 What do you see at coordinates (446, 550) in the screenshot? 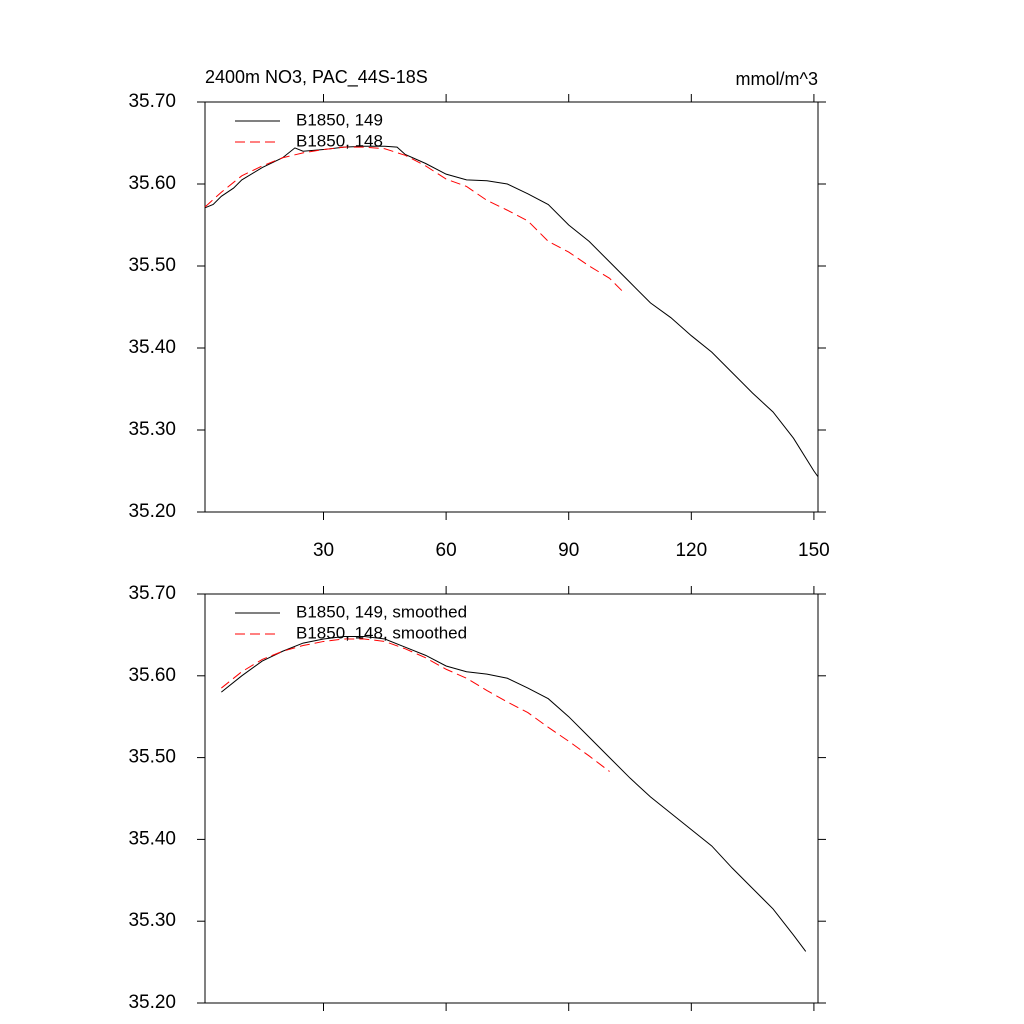
I see `x-tick-label: 60` at bounding box center [446, 550].